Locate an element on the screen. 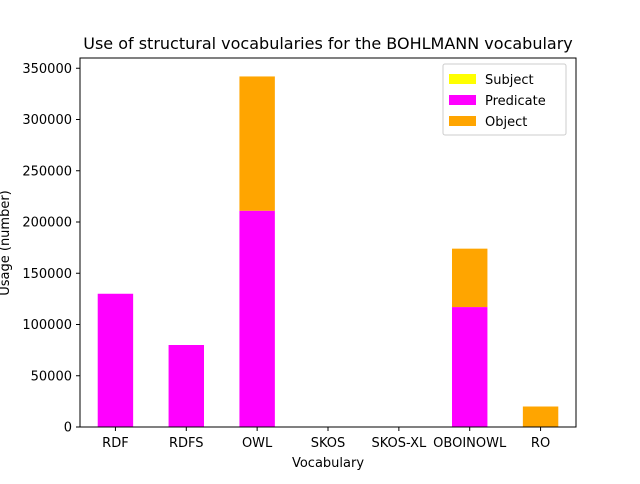 Image resolution: width=640 pixels, height=484 pixels. x-tick-label-oboinowl: OBOINOWL is located at coordinates (470, 443).